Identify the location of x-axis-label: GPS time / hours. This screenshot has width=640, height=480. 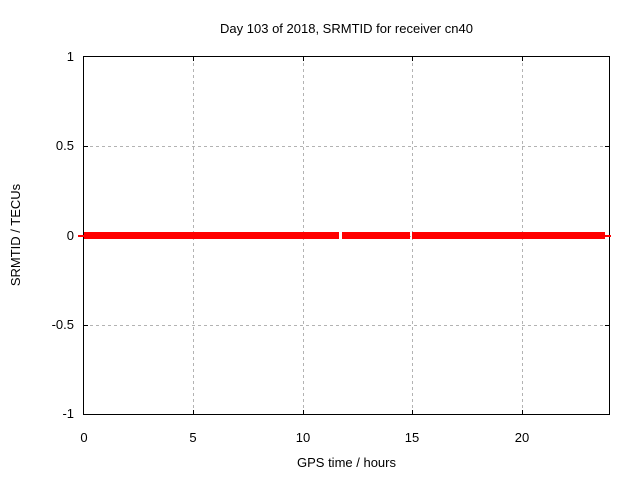
(346, 462).